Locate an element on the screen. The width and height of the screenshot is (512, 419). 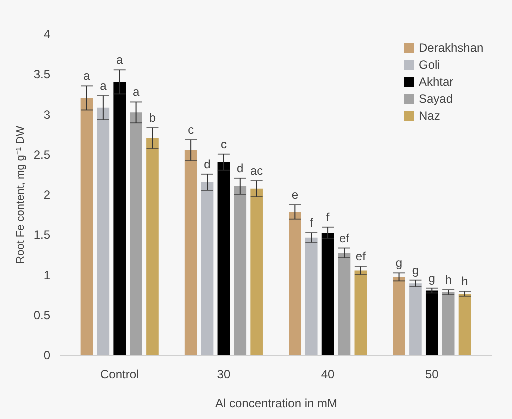
x-tick-label: 50 is located at coordinates (432, 375).